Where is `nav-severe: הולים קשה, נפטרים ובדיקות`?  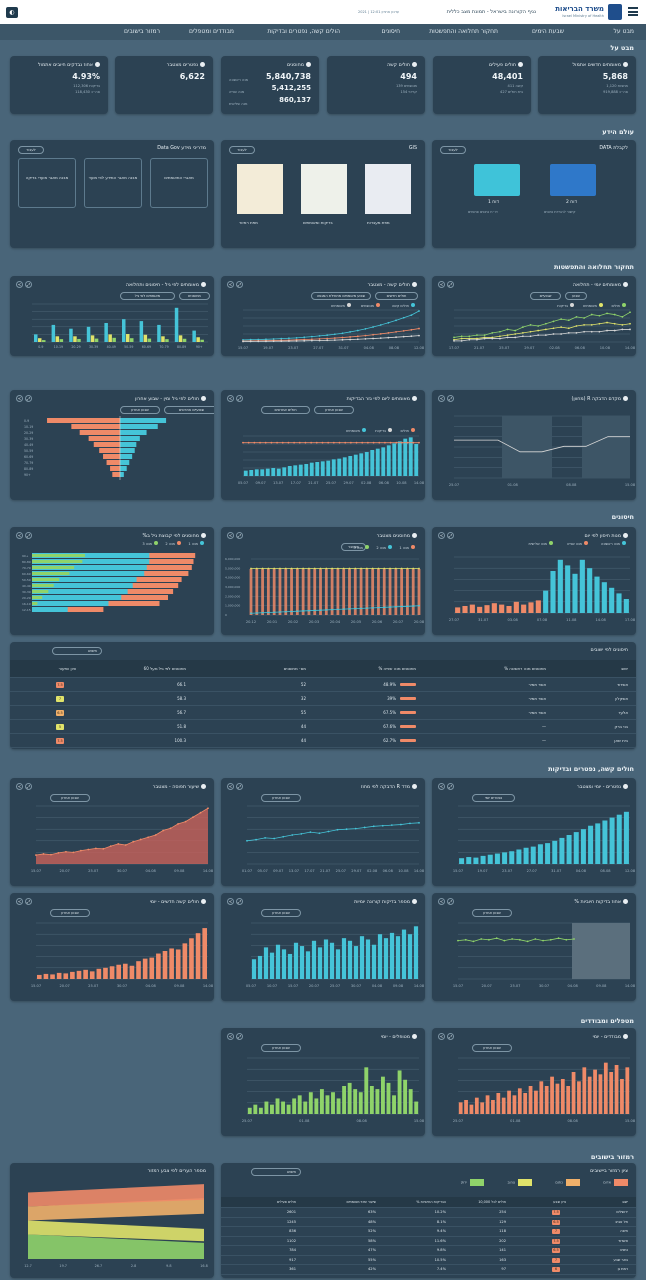 nav-severe: הולים קשה, נפטרים ובדיקות is located at coordinates (303, 31).